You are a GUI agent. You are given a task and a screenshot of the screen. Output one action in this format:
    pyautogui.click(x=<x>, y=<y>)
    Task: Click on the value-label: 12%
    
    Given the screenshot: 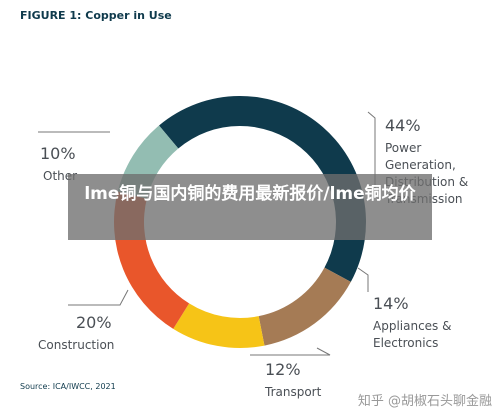 What is the action you would take?
    pyautogui.click(x=283, y=369)
    